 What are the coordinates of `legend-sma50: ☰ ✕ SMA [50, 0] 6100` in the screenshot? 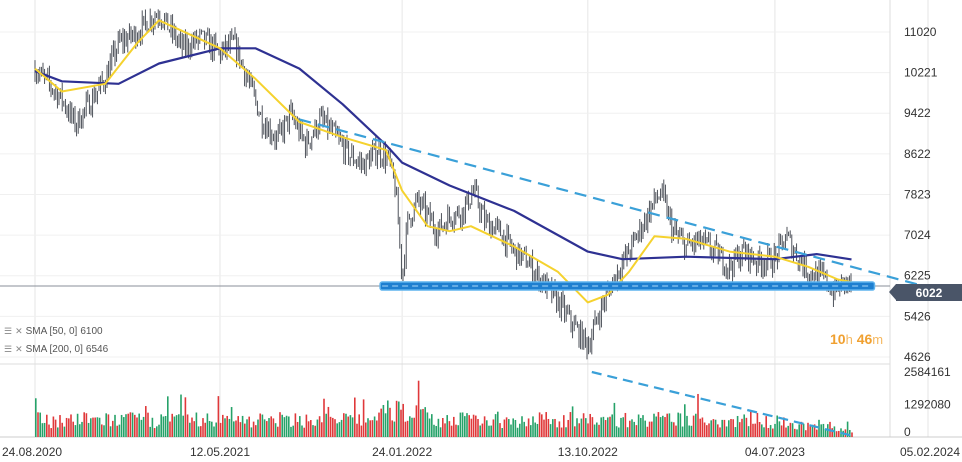 It's located at (53, 331).